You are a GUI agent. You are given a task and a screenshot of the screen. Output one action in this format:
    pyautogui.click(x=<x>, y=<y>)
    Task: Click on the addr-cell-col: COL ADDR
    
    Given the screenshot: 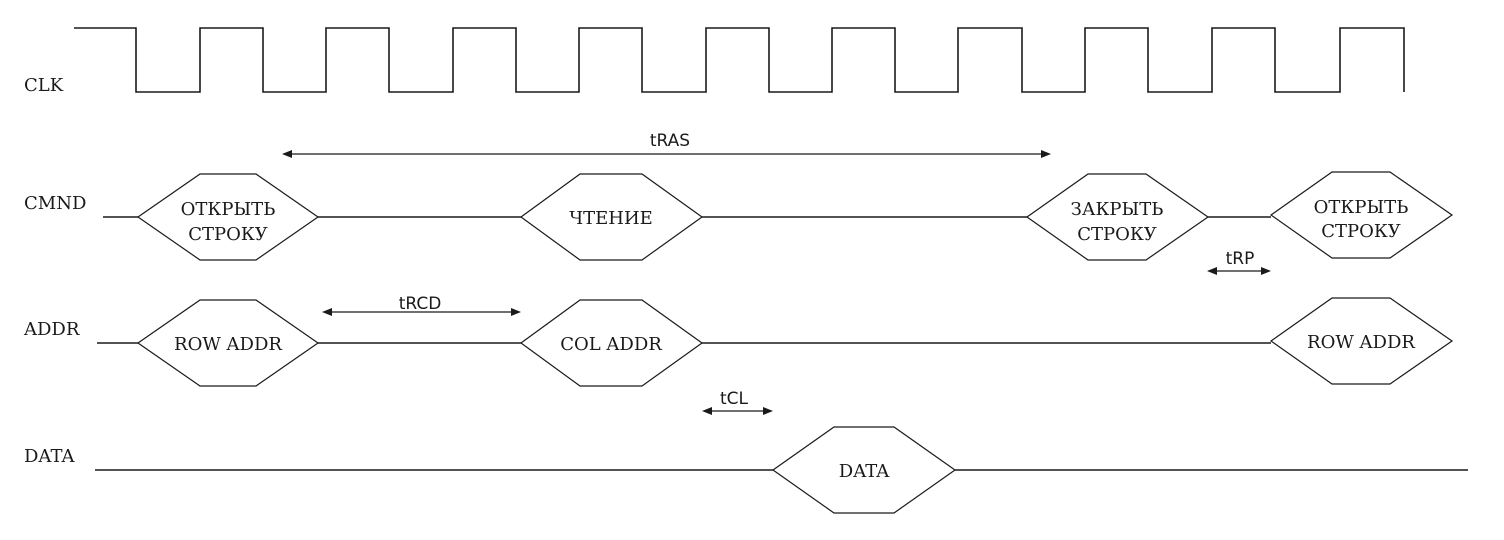 What is the action you would take?
    pyautogui.click(x=611, y=343)
    